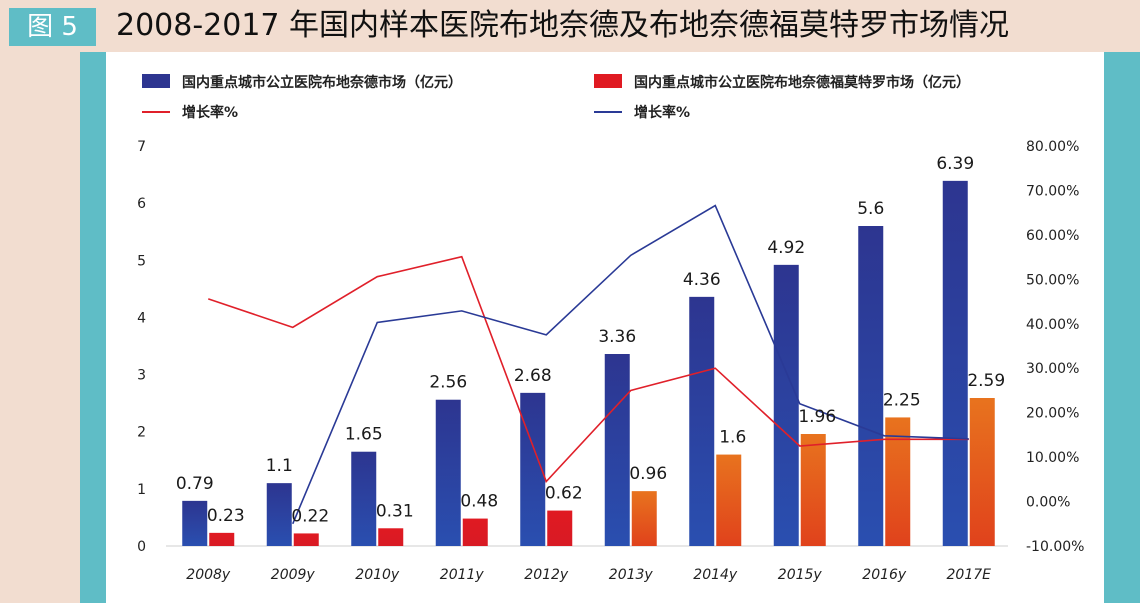 Image resolution: width=1140 pixels, height=603 pixels. I want to click on category-label: 2012y, so click(546, 575).